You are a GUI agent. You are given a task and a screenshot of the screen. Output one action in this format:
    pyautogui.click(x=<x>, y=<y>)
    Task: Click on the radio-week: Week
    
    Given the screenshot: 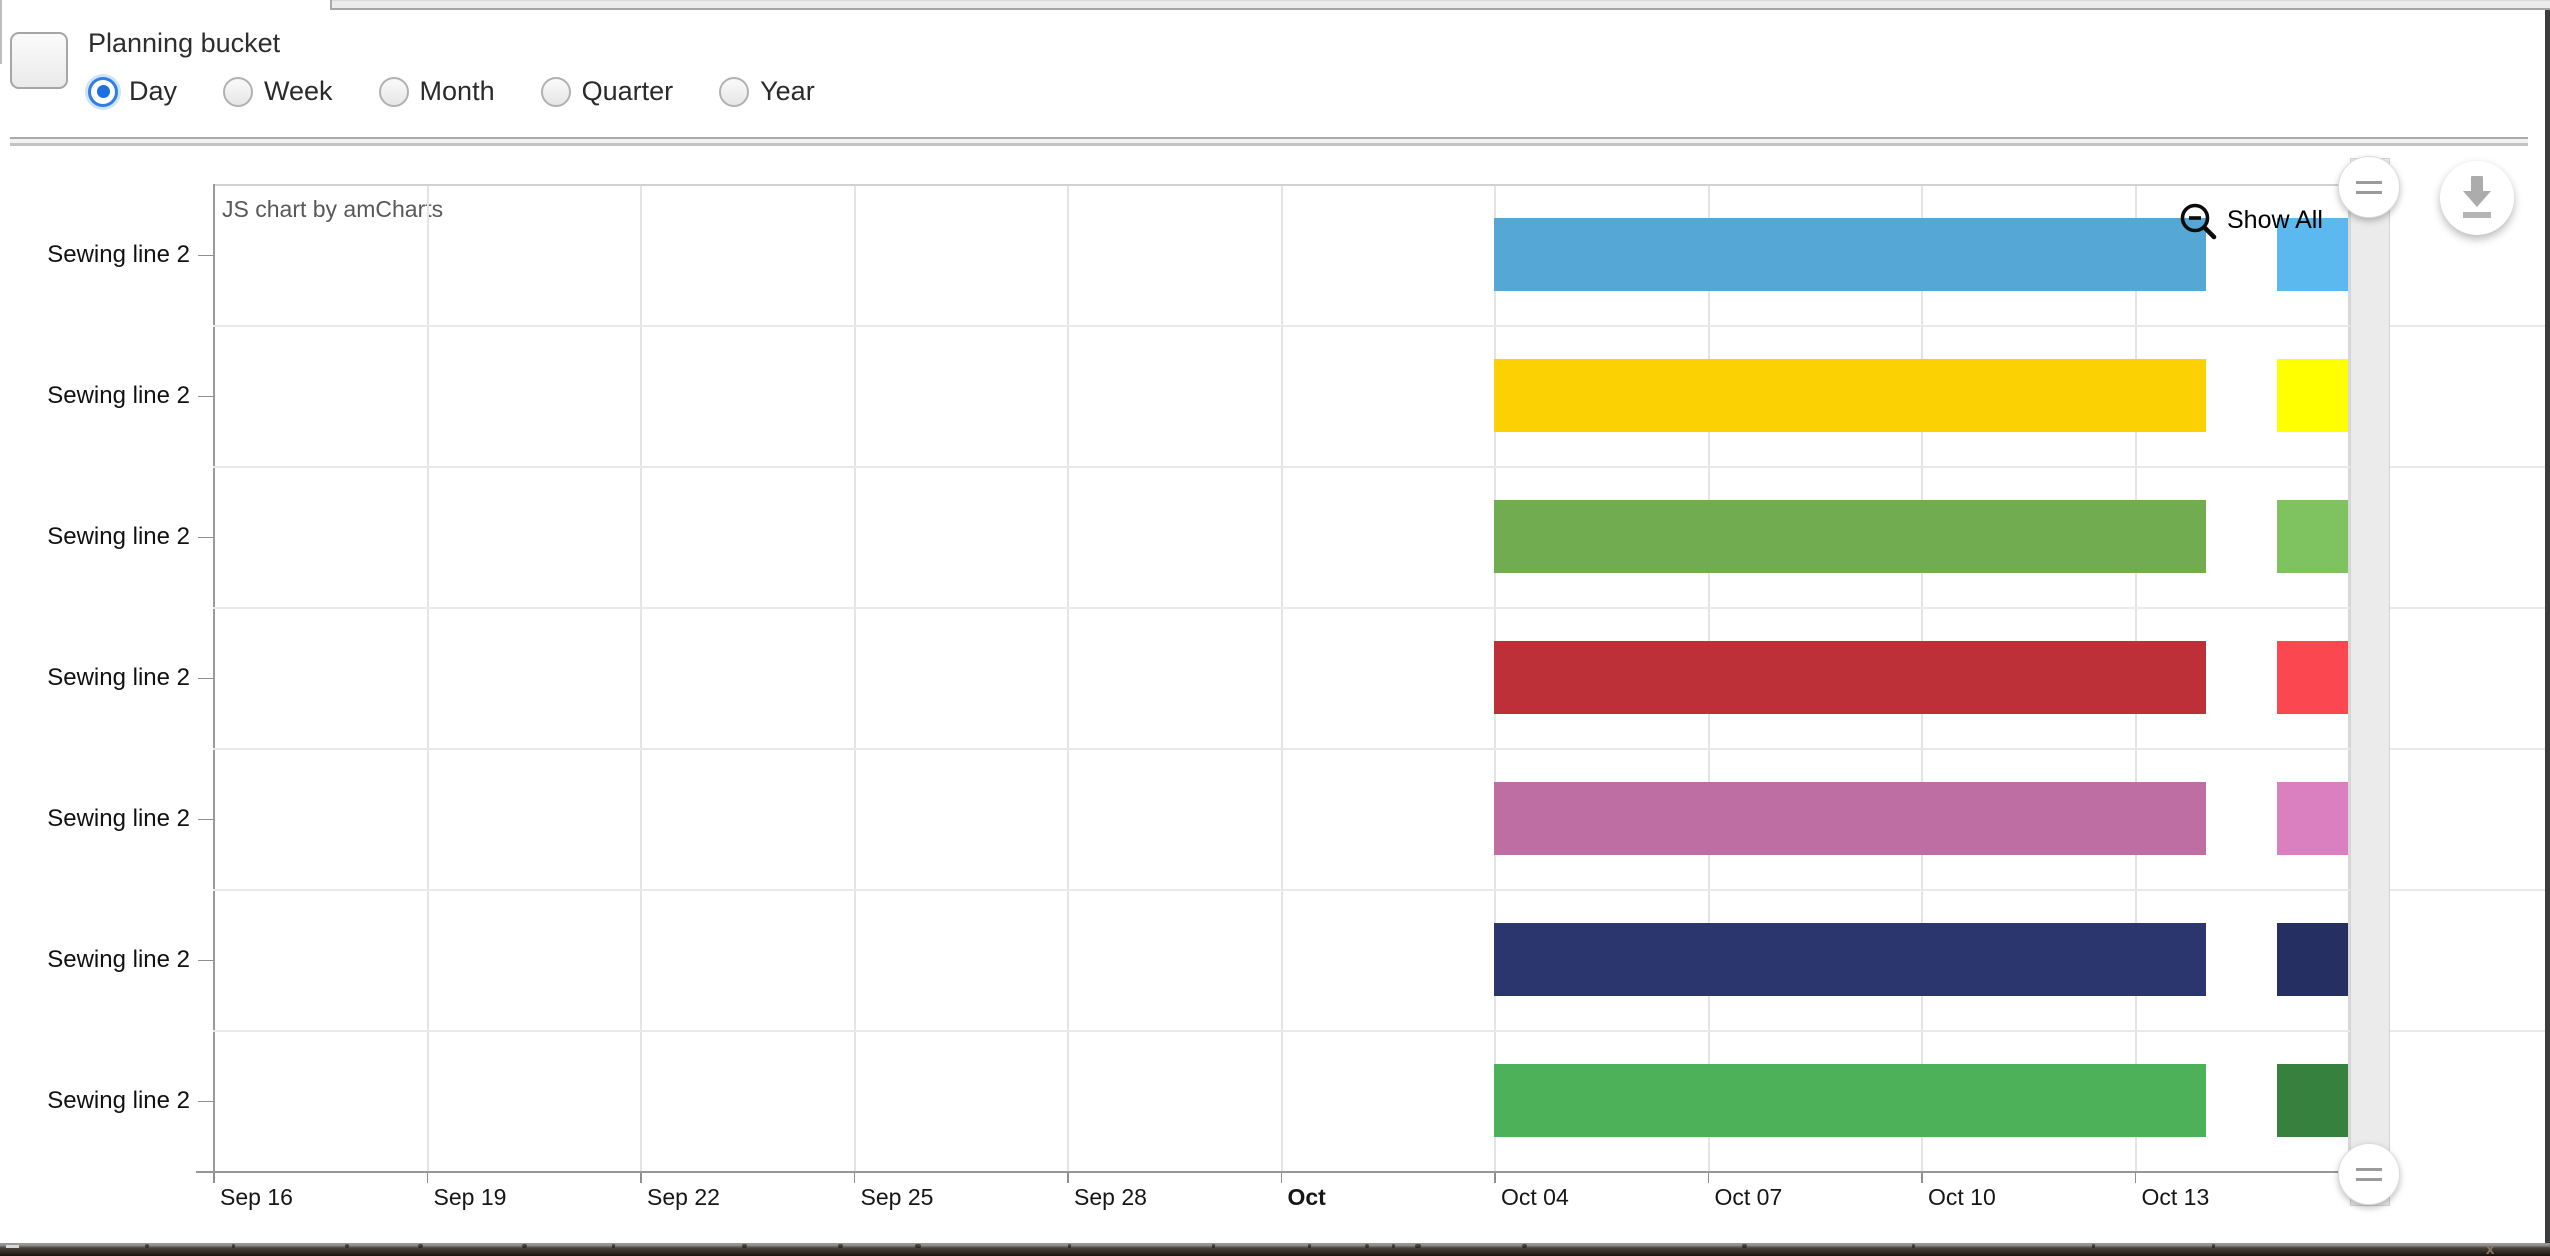 What is the action you would take?
    pyautogui.click(x=278, y=91)
    